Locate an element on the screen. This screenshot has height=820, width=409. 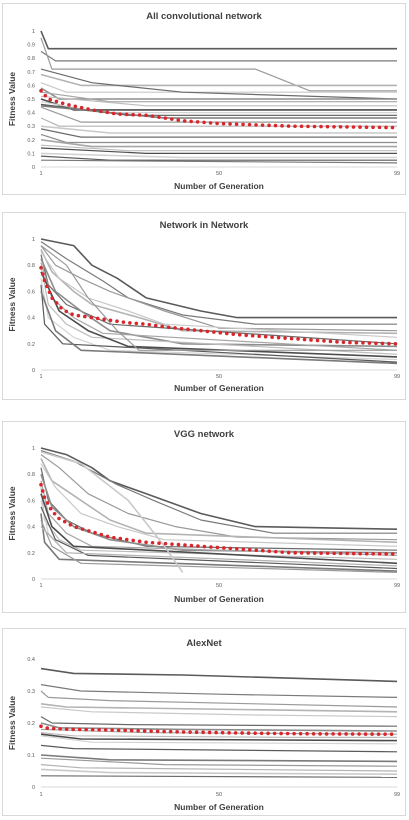
chart-title: VGG network is located at coordinates (204, 434).